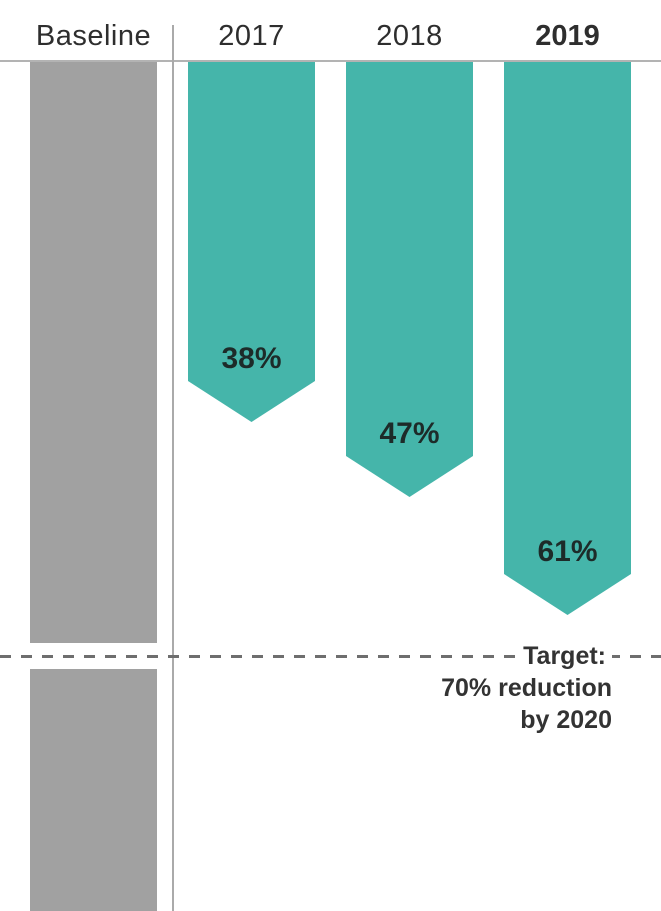 The width and height of the screenshot is (661, 911). Describe the element at coordinates (251, 358) in the screenshot. I see `value-label-2017: 38%` at that location.